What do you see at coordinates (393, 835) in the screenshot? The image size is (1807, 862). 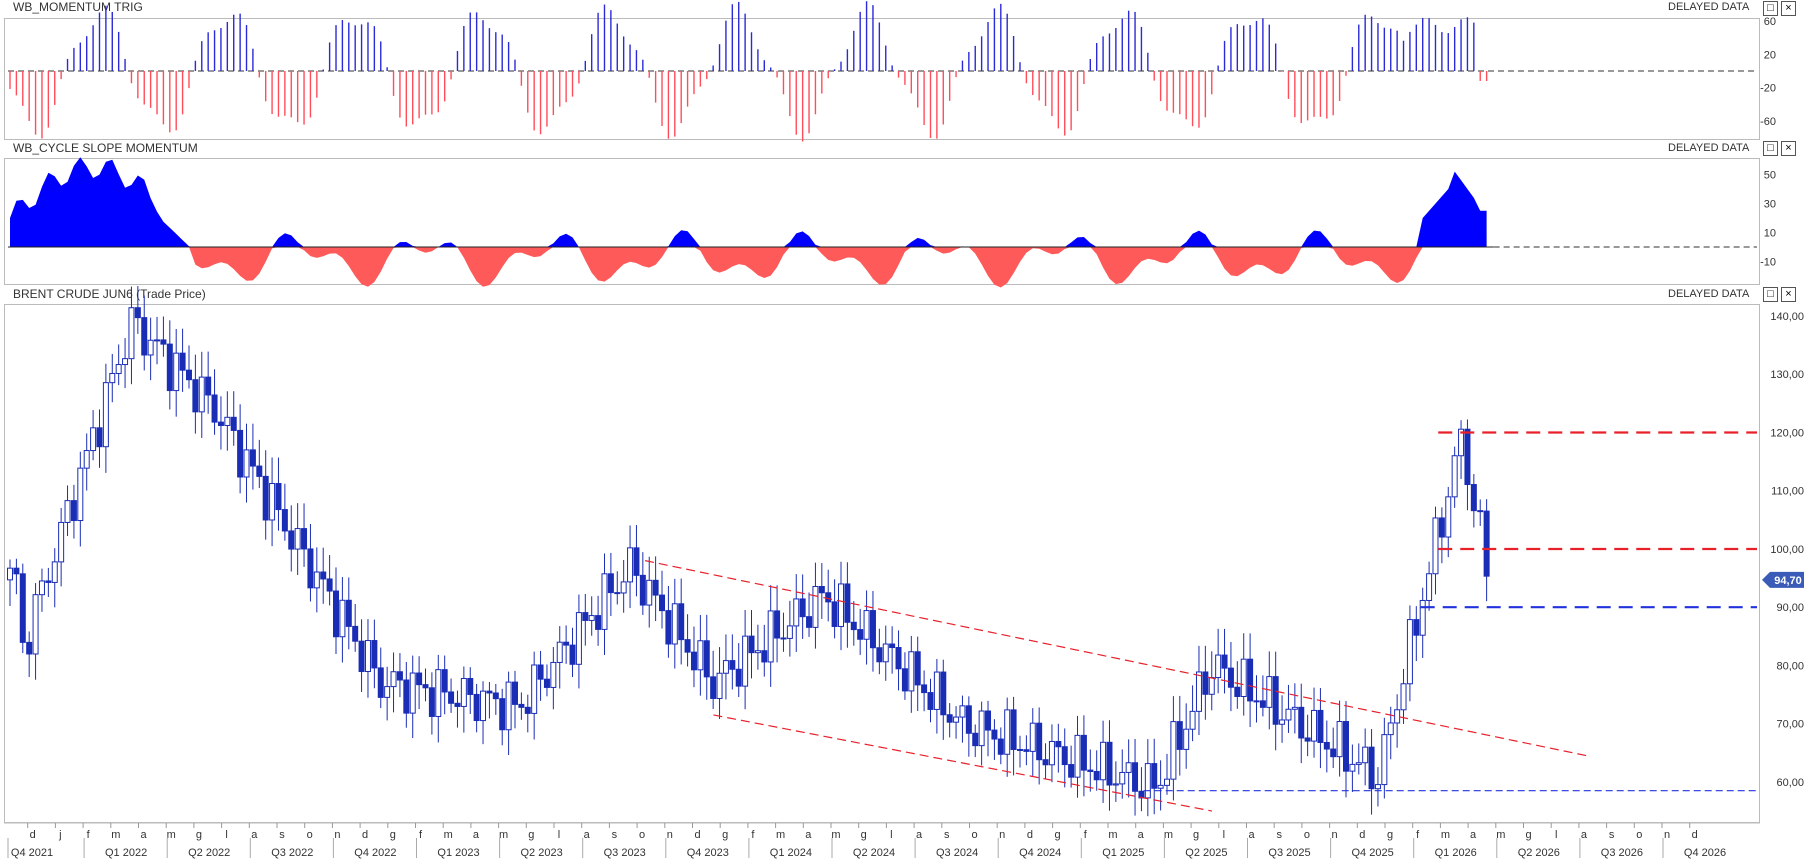 I see `month-tick-label: g` at bounding box center [393, 835].